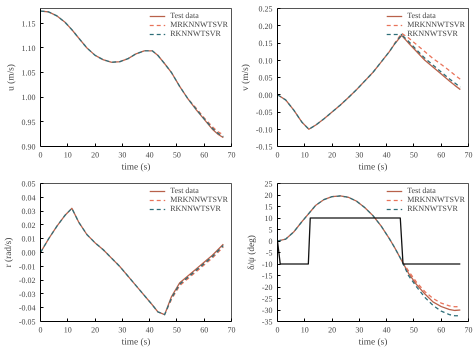 Image resolution: width=474 pixels, height=350 pixels. I want to click on y-axis-title: δ/ψ (deg), so click(251, 252).